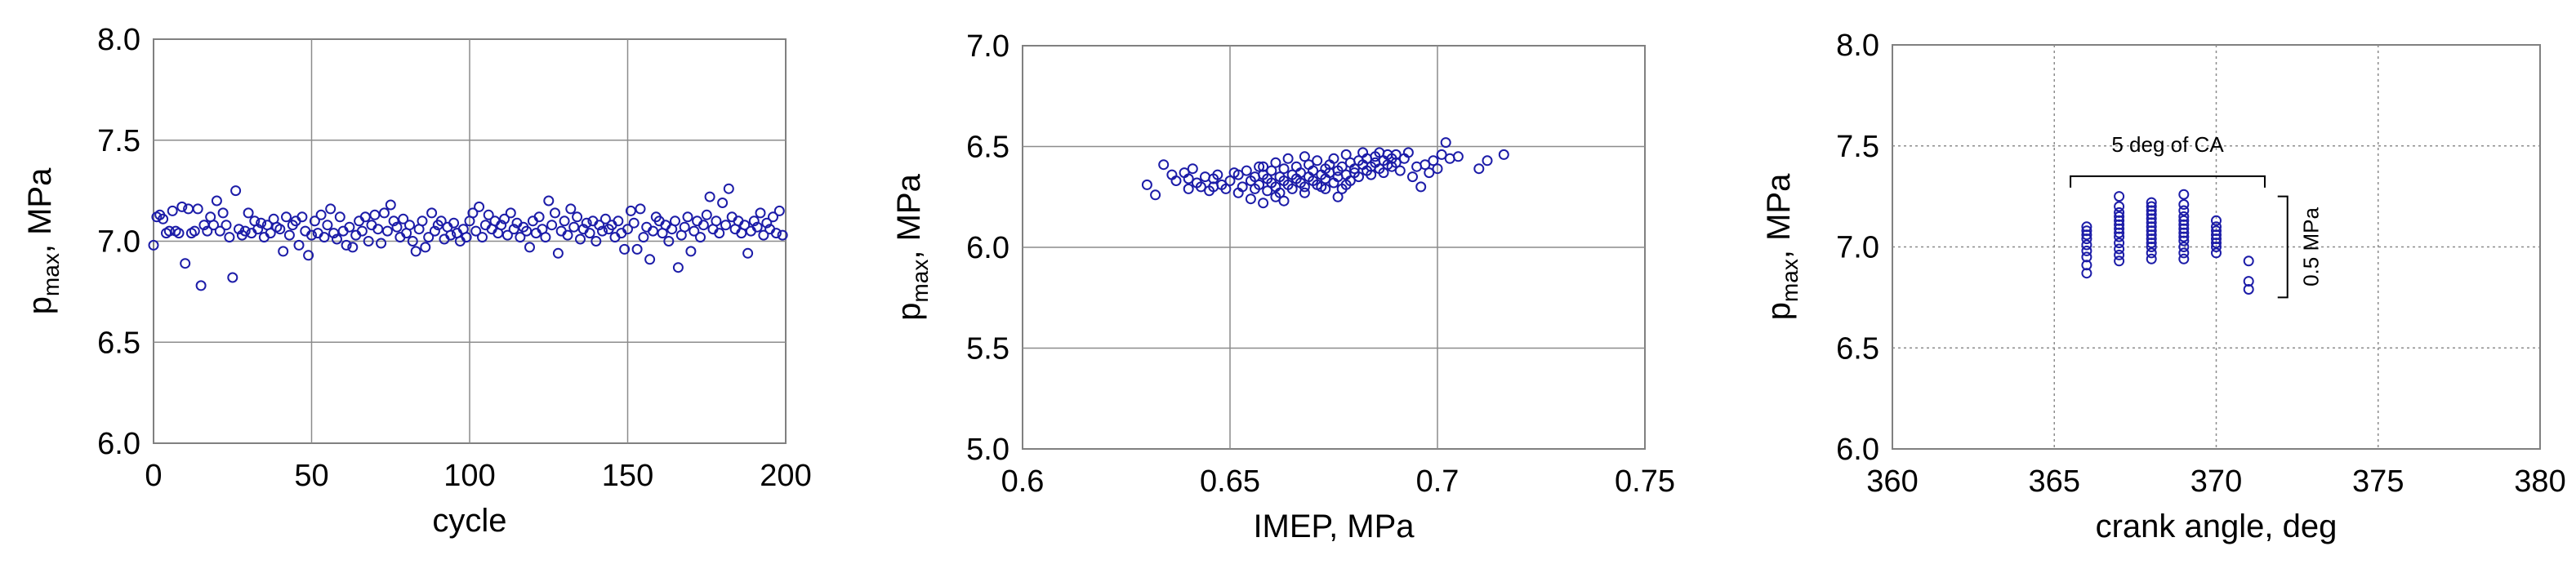  I want to click on y-tick-label: 5.5, so click(987, 349).